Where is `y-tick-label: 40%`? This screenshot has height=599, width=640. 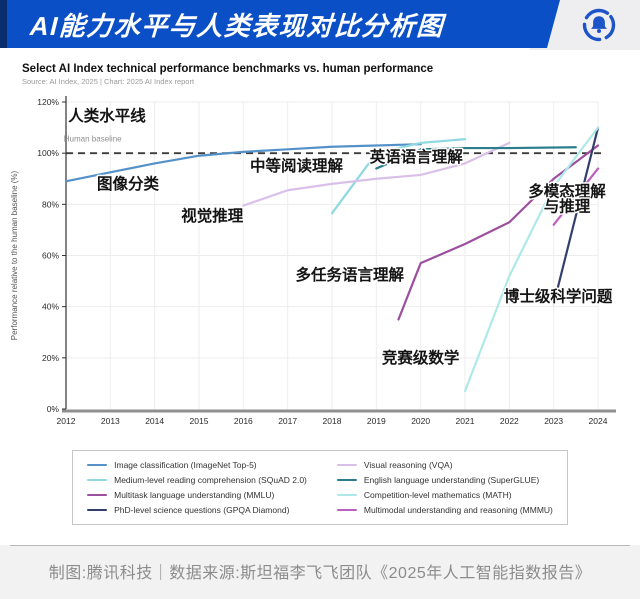 y-tick-label: 40% is located at coordinates (50, 307).